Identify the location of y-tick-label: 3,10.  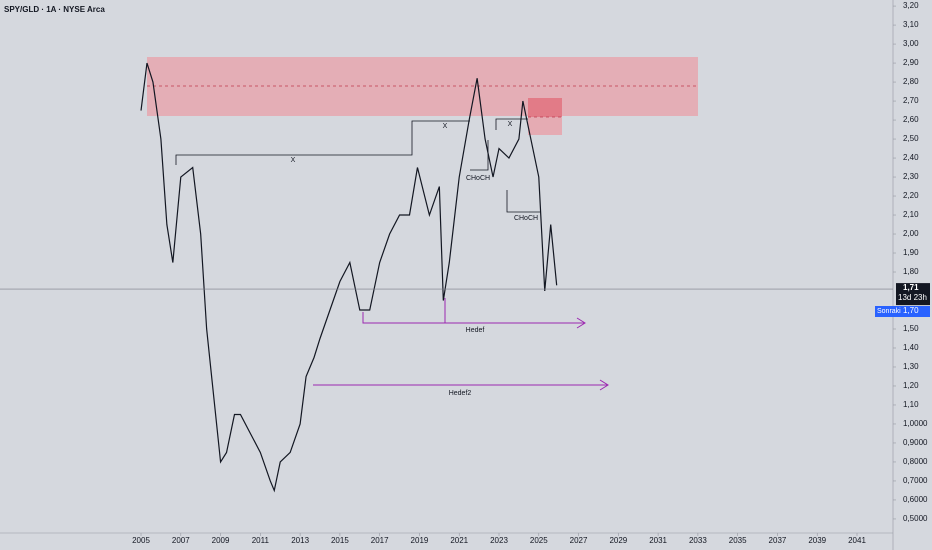
(911, 24).